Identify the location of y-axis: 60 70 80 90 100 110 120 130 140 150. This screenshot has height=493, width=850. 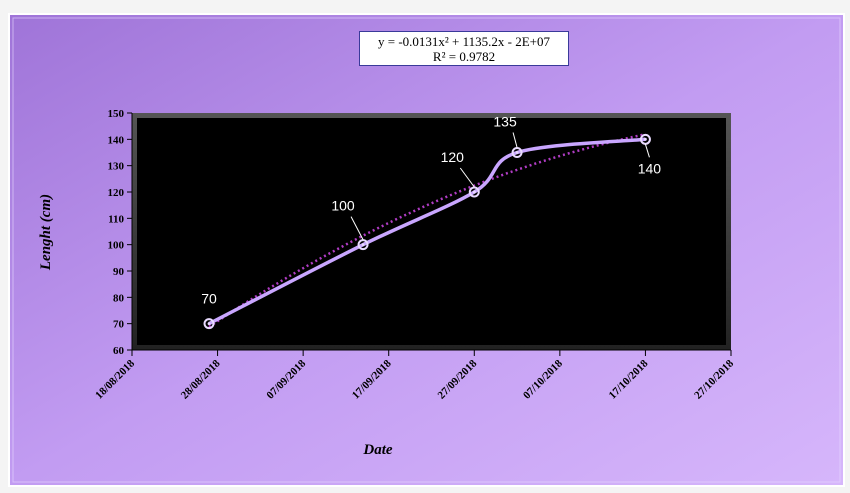
(120, 232).